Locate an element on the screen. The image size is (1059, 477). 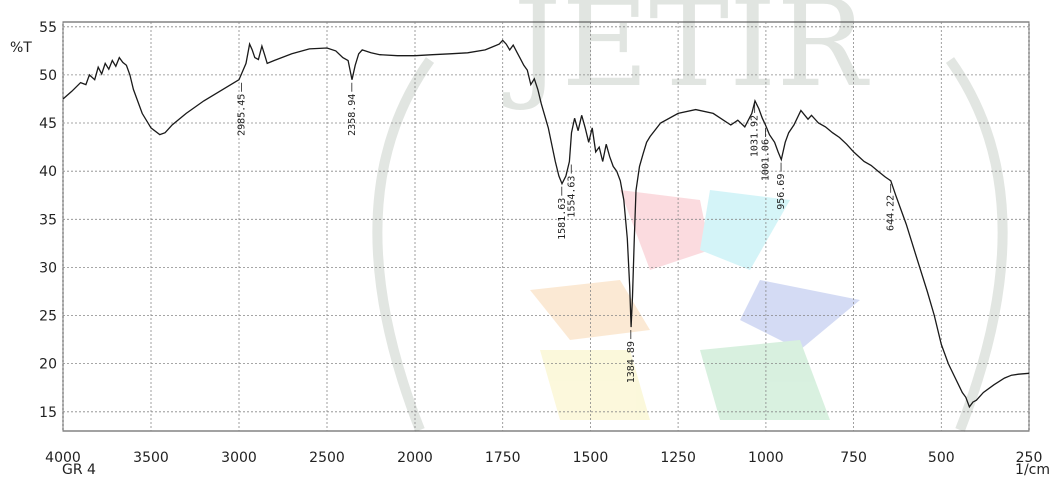
y-tick-label: 20 is located at coordinates (48, 365).